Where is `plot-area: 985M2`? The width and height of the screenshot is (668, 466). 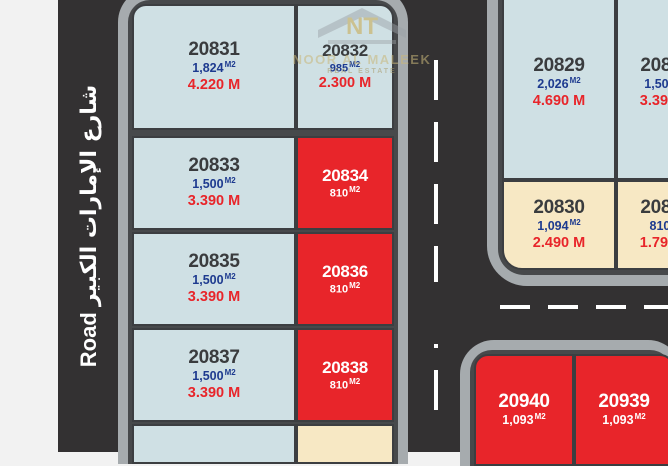 plot-area: 985M2 is located at coordinates (345, 68).